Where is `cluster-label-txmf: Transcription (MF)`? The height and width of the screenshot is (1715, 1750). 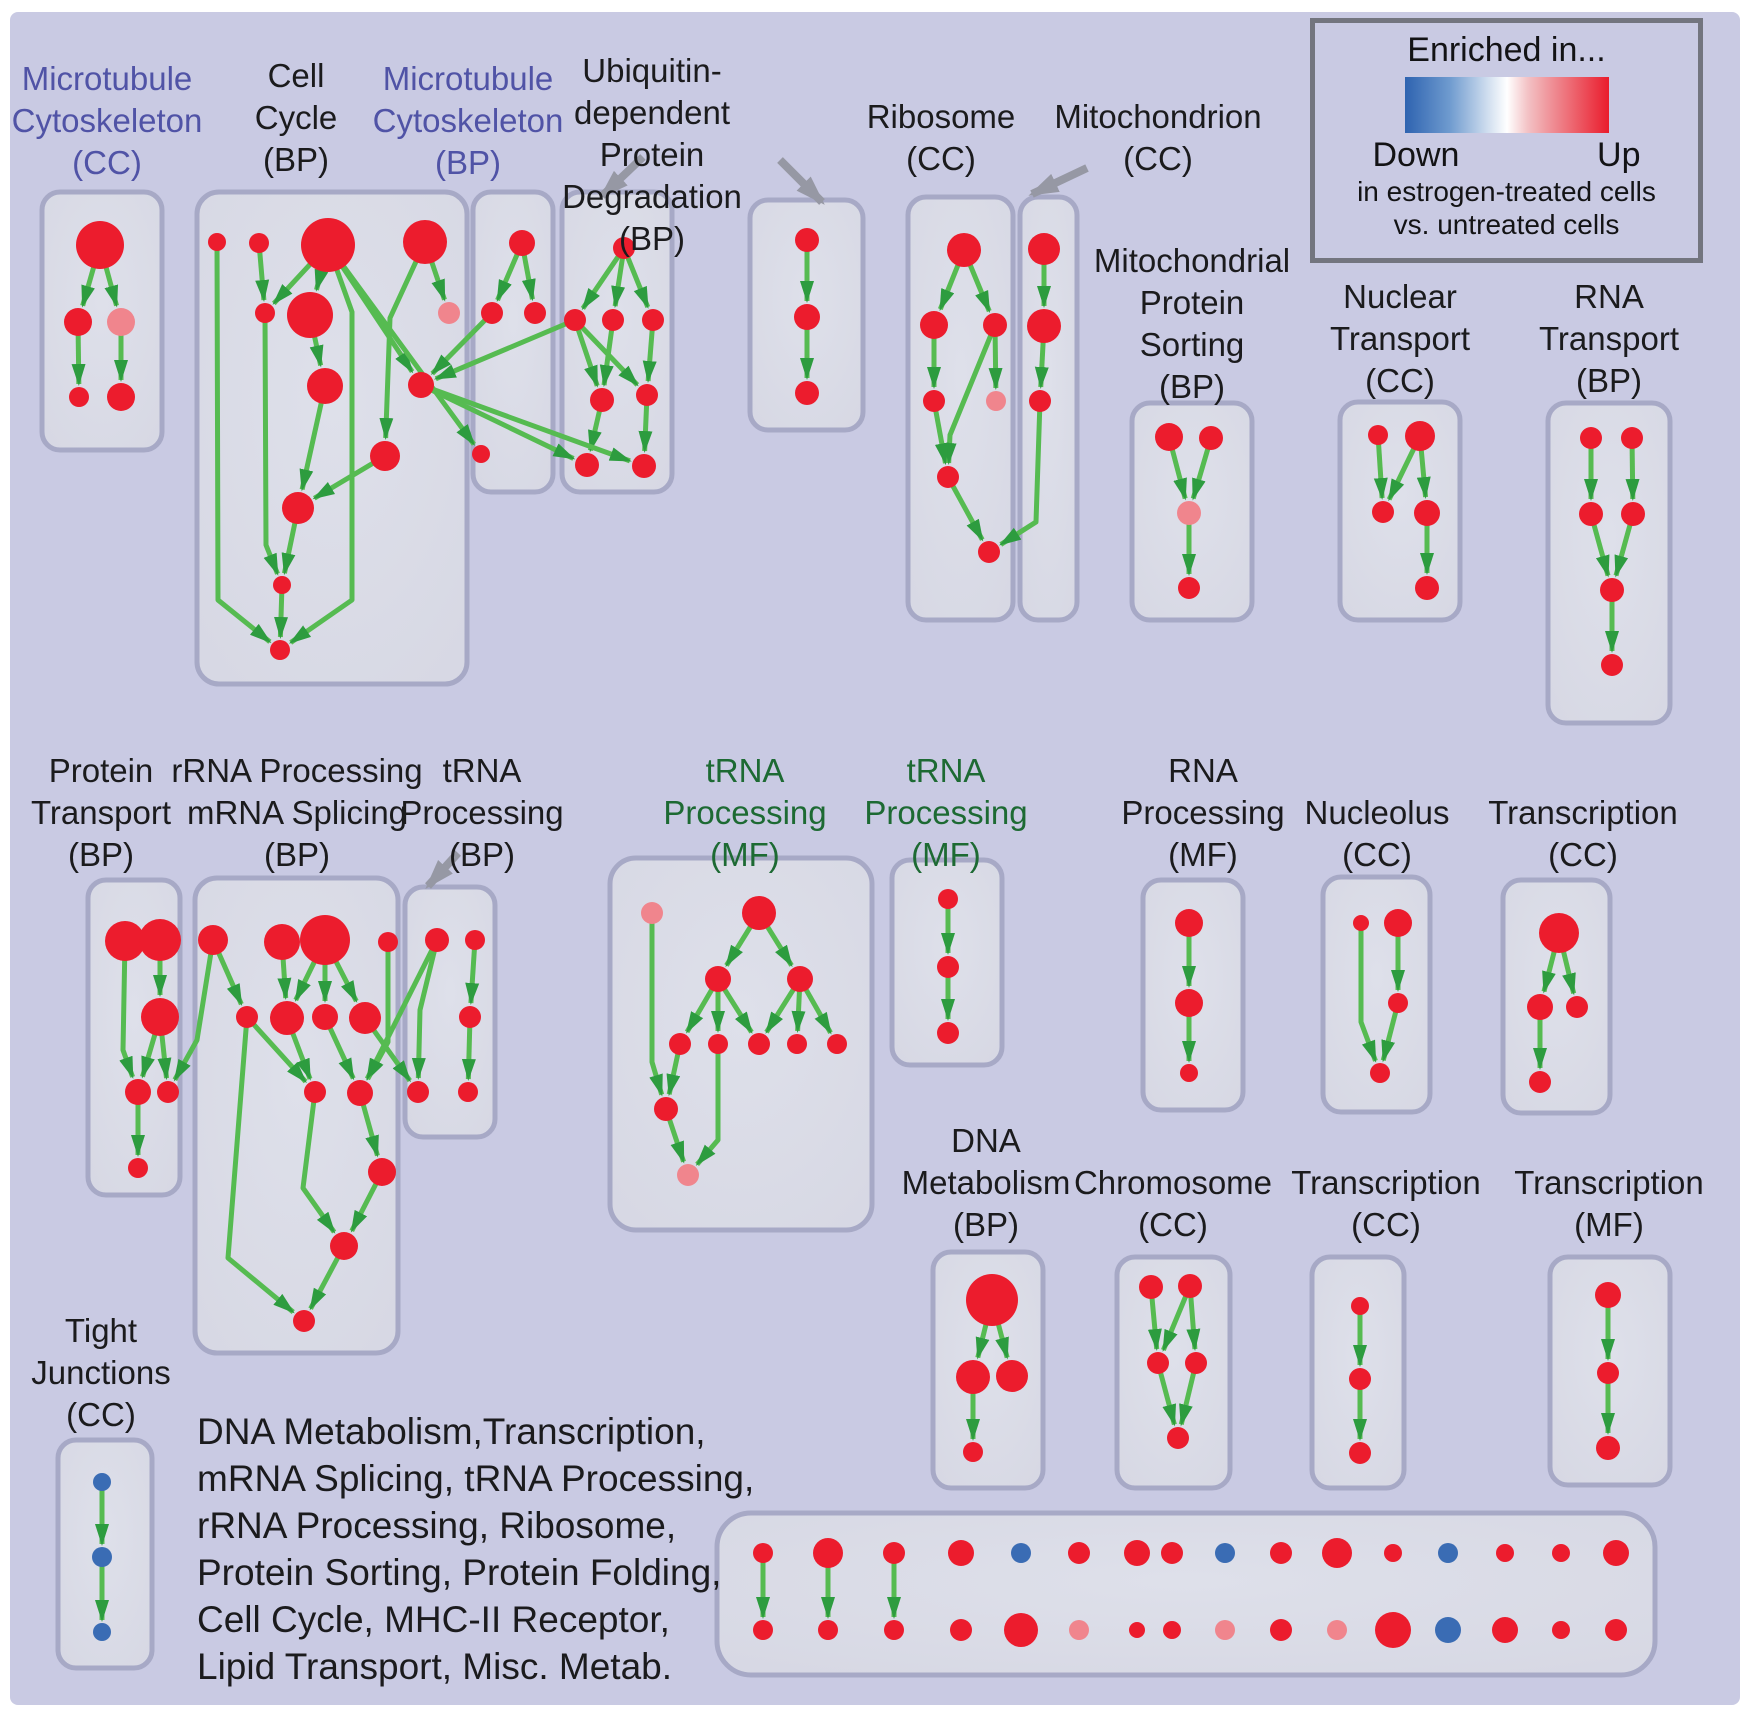 cluster-label-txmf: Transcription (MF) is located at coordinates (1609, 1204).